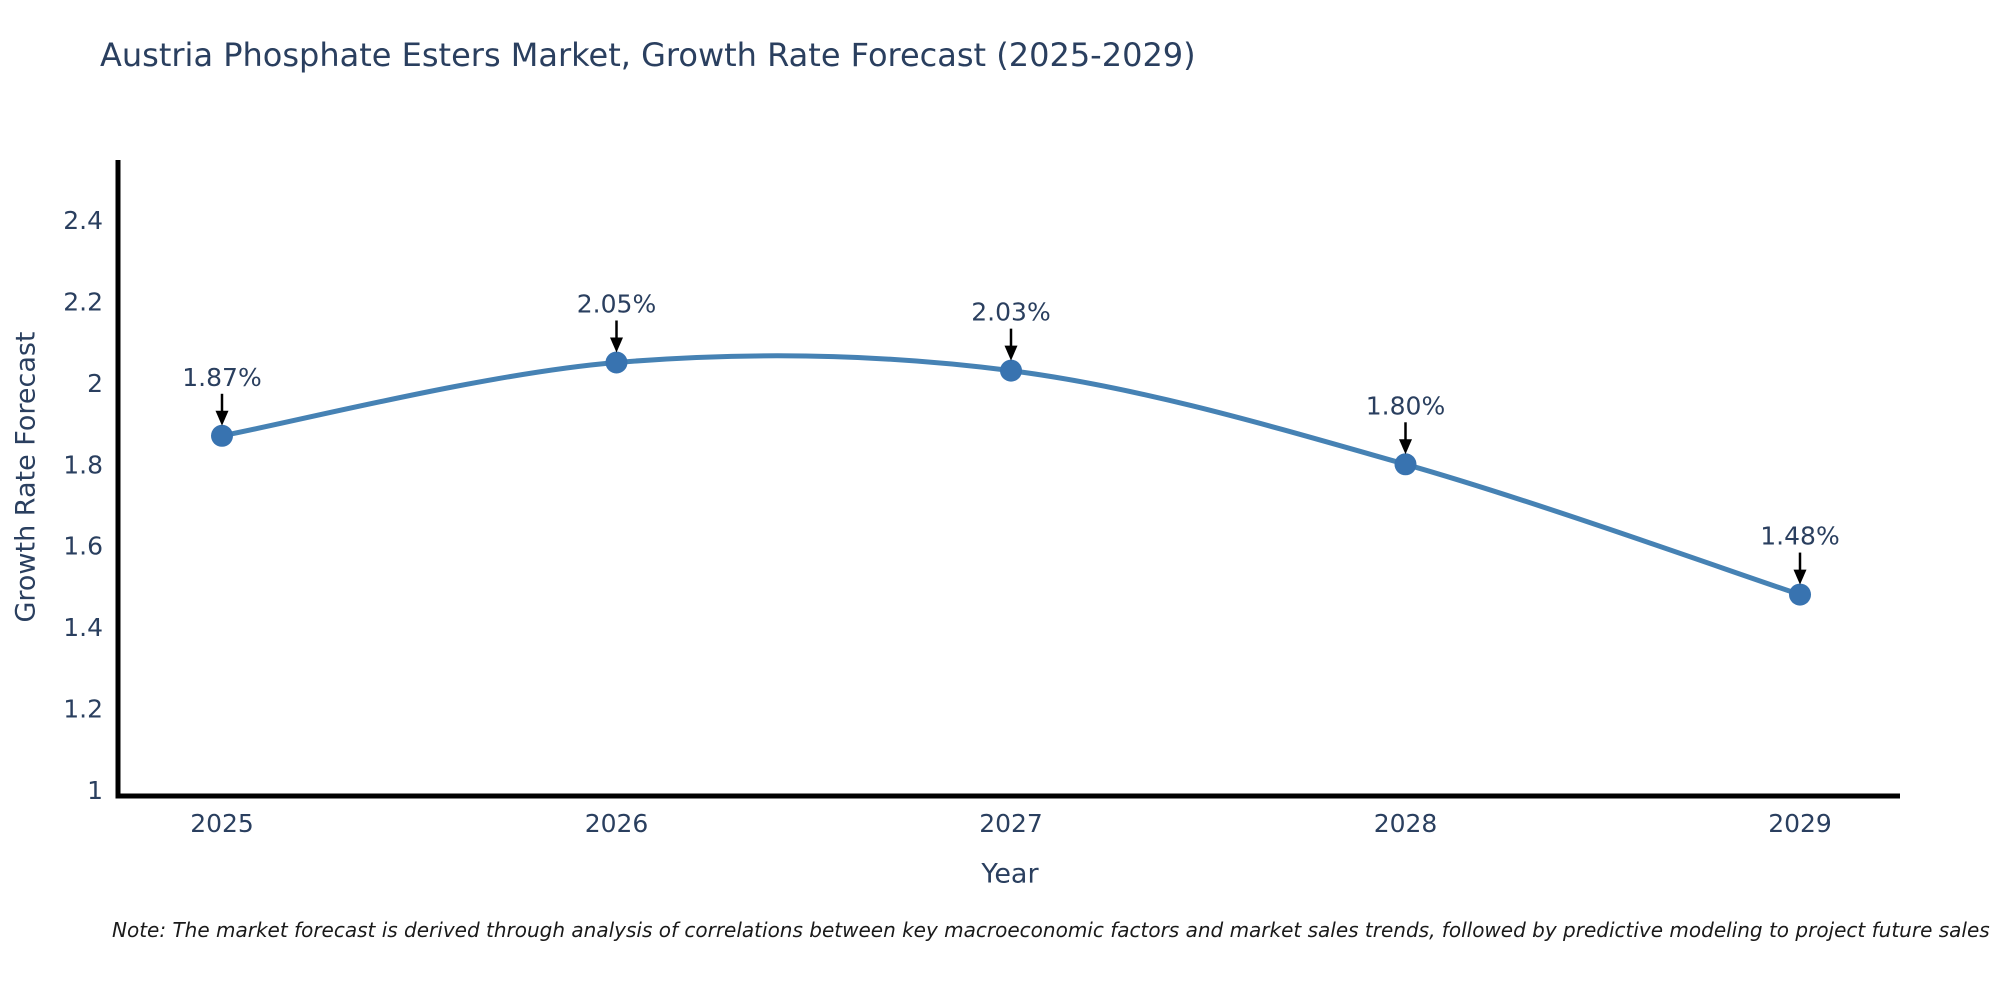 The width and height of the screenshot is (2000, 1000). I want to click on y-tick-label: 1, so click(95, 790).